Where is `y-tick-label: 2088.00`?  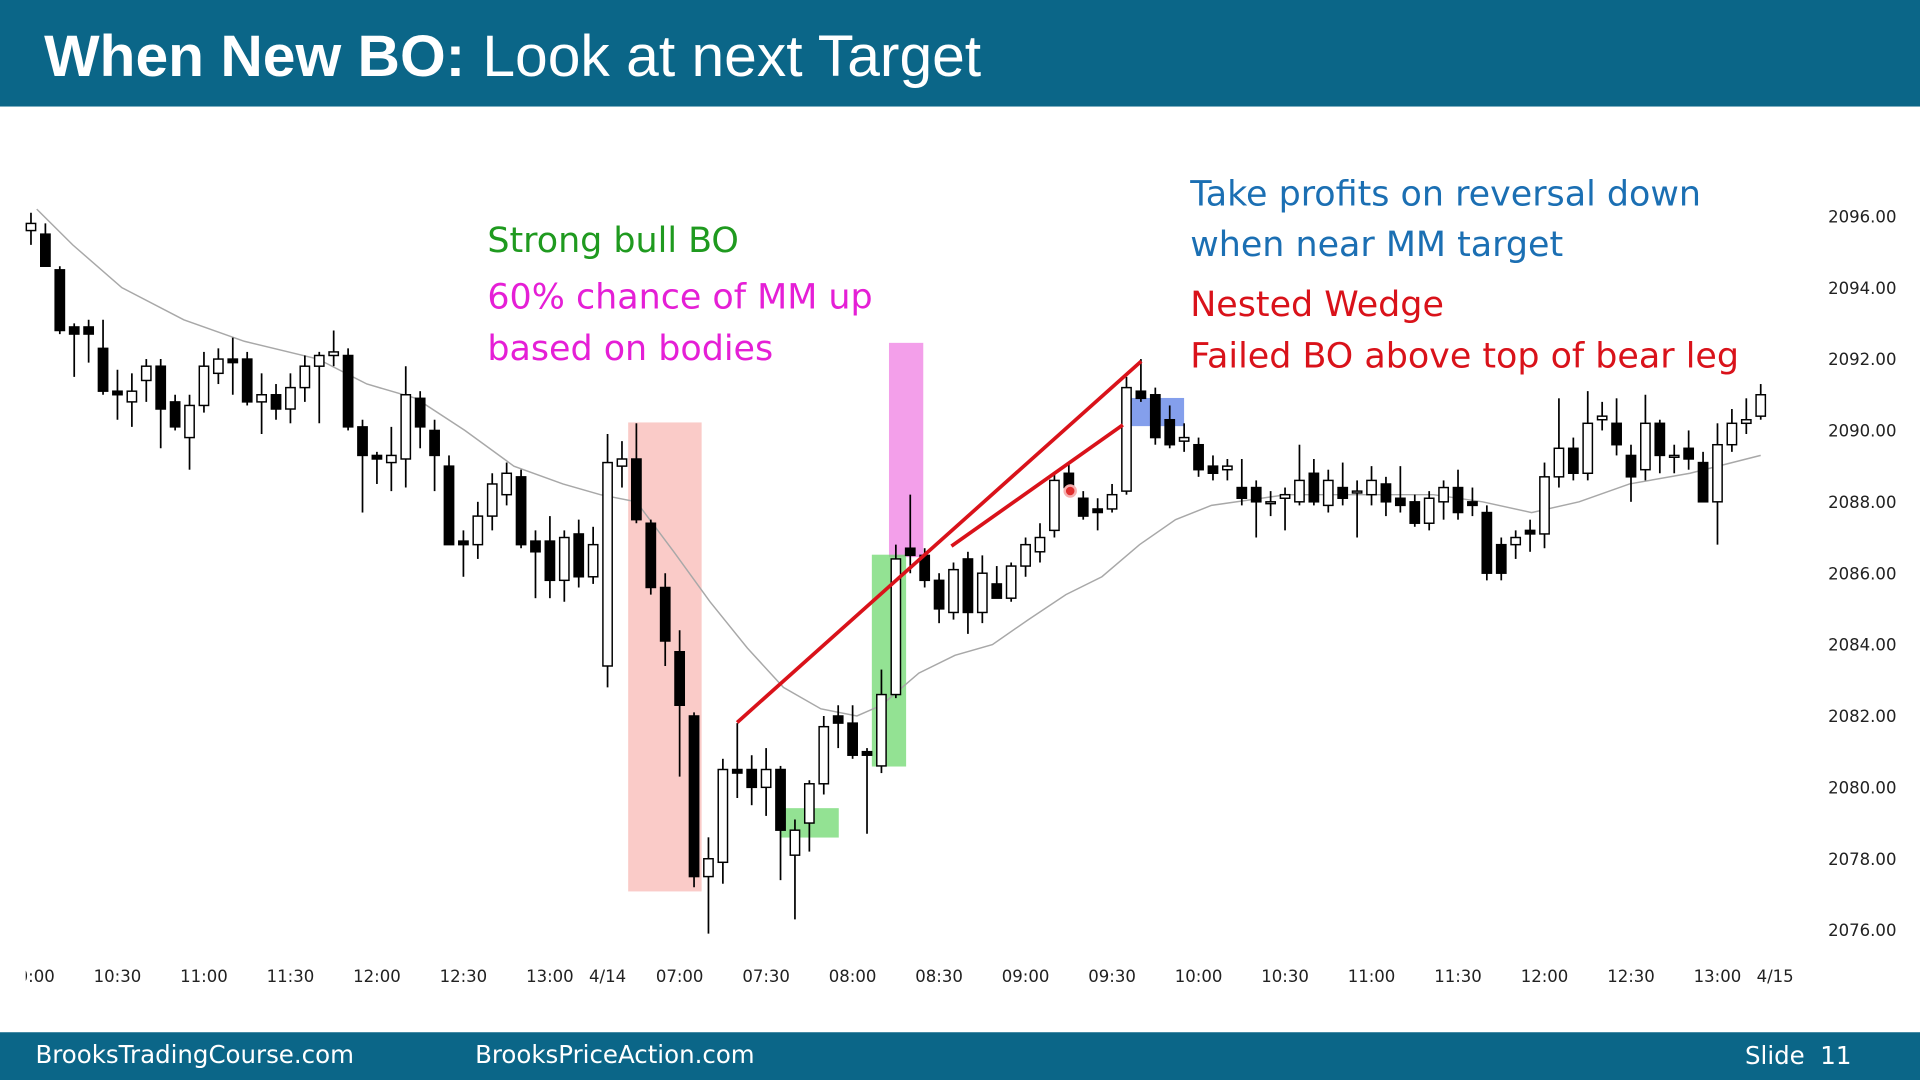
y-tick-label: 2088.00 is located at coordinates (1862, 502).